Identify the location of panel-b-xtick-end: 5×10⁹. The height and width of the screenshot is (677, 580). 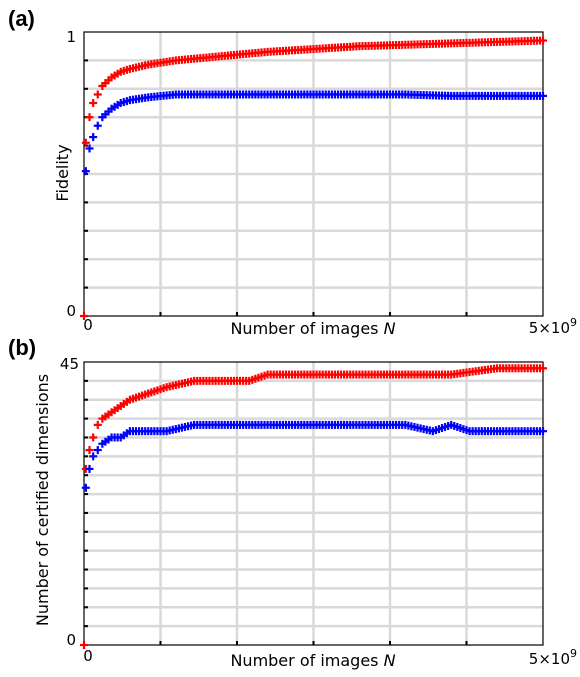
(553, 657).